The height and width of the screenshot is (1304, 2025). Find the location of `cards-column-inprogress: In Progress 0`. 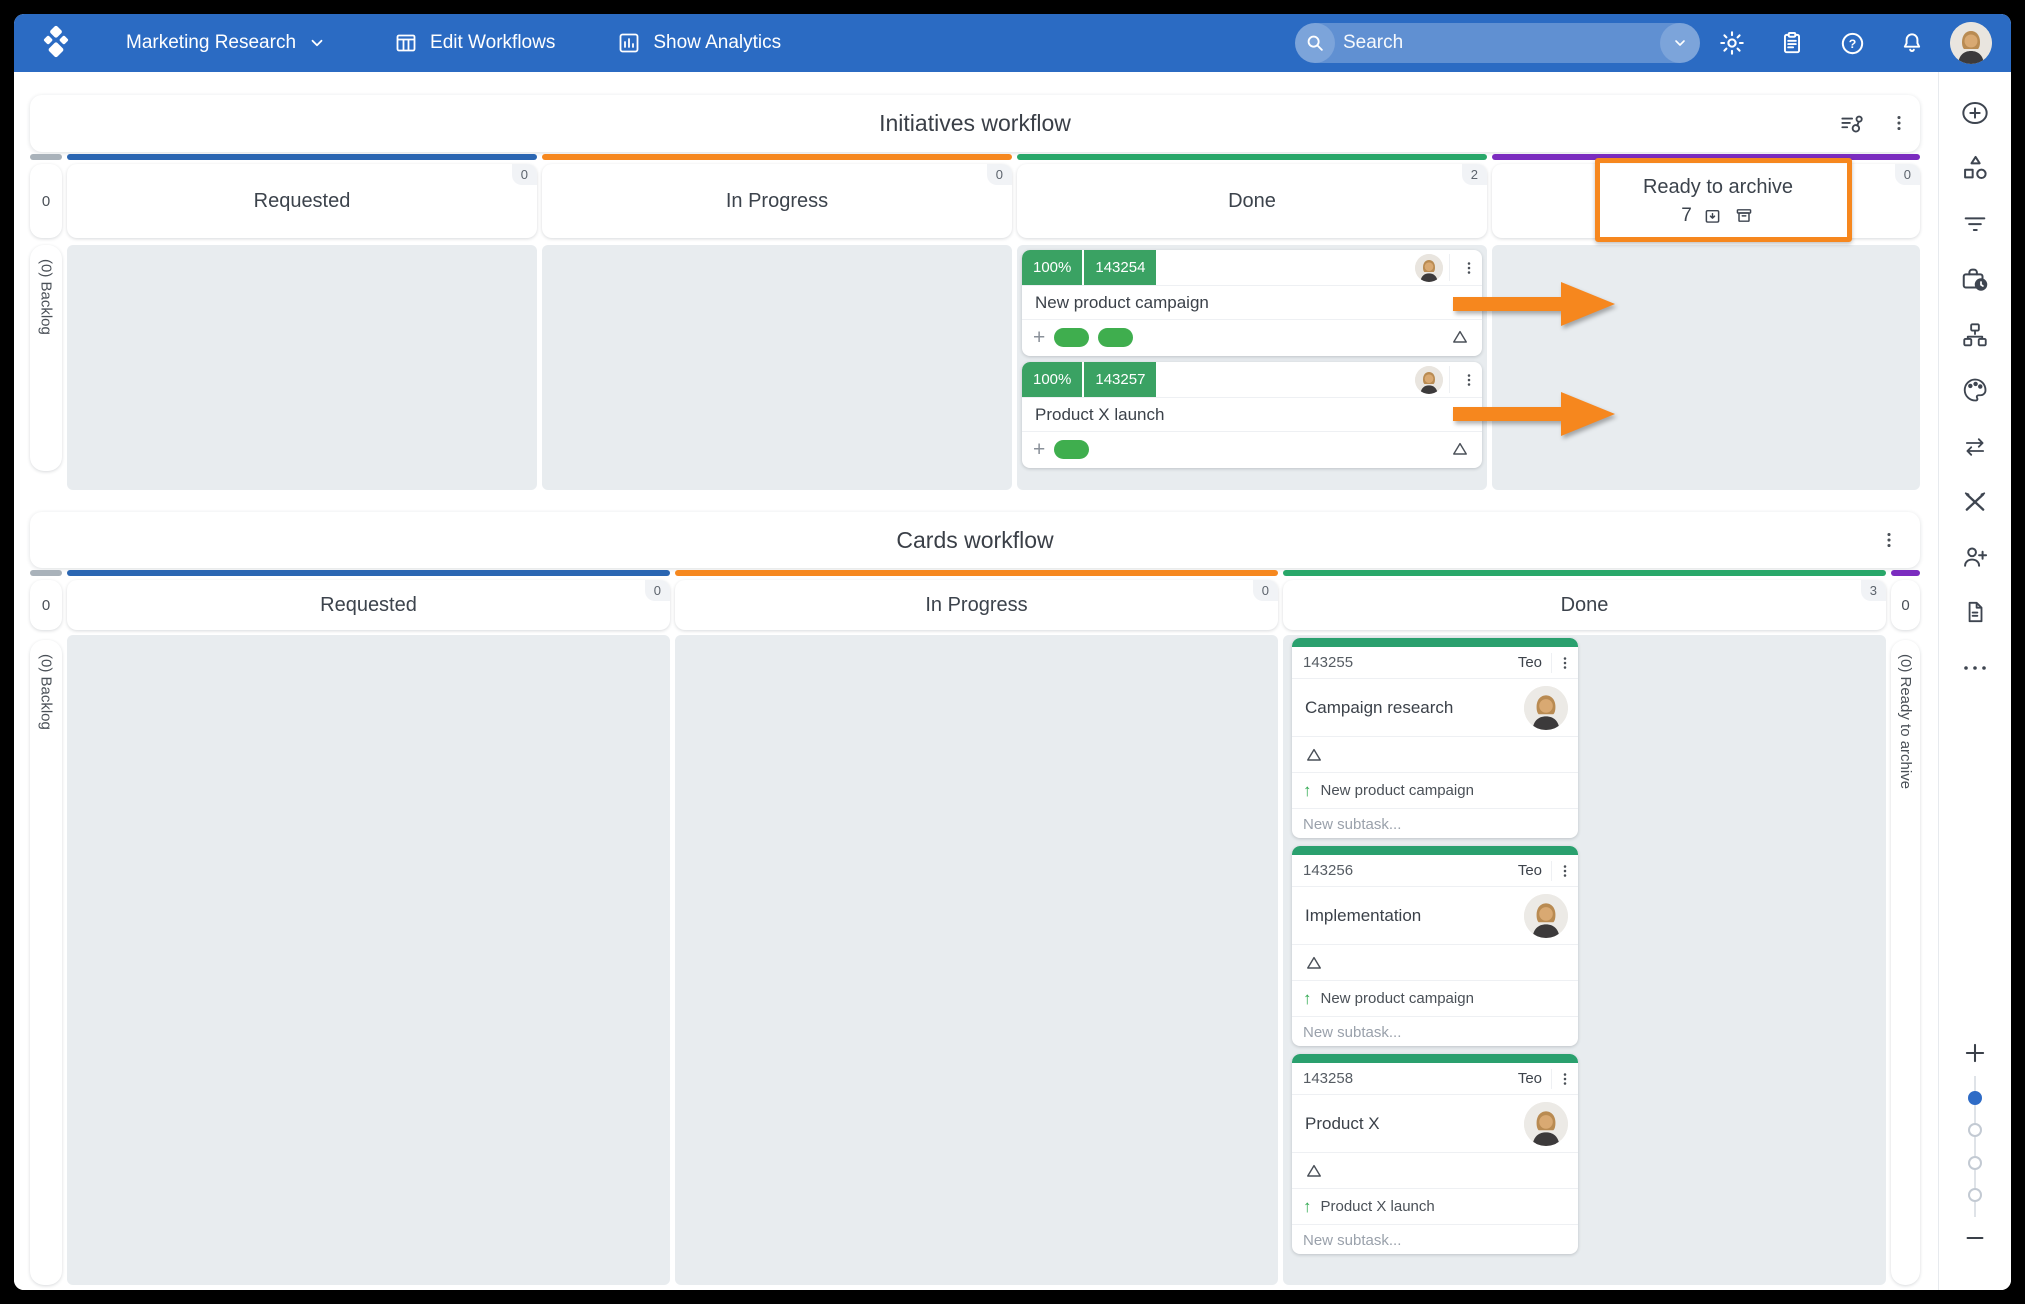

cards-column-inprogress: In Progress 0 is located at coordinates (976, 605).